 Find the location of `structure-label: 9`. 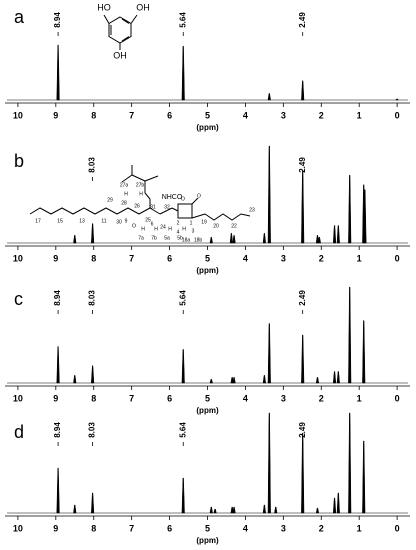

structure-label: 9 is located at coordinates (126, 221).